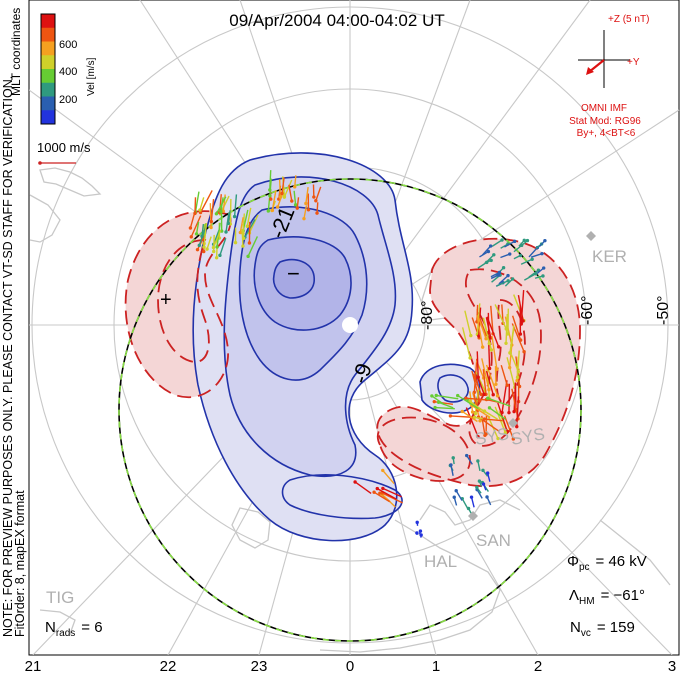 Image resolution: width=680 pixels, height=679 pixels. Describe the element at coordinates (609, 256) in the screenshot. I see `station-ker: KER` at that location.